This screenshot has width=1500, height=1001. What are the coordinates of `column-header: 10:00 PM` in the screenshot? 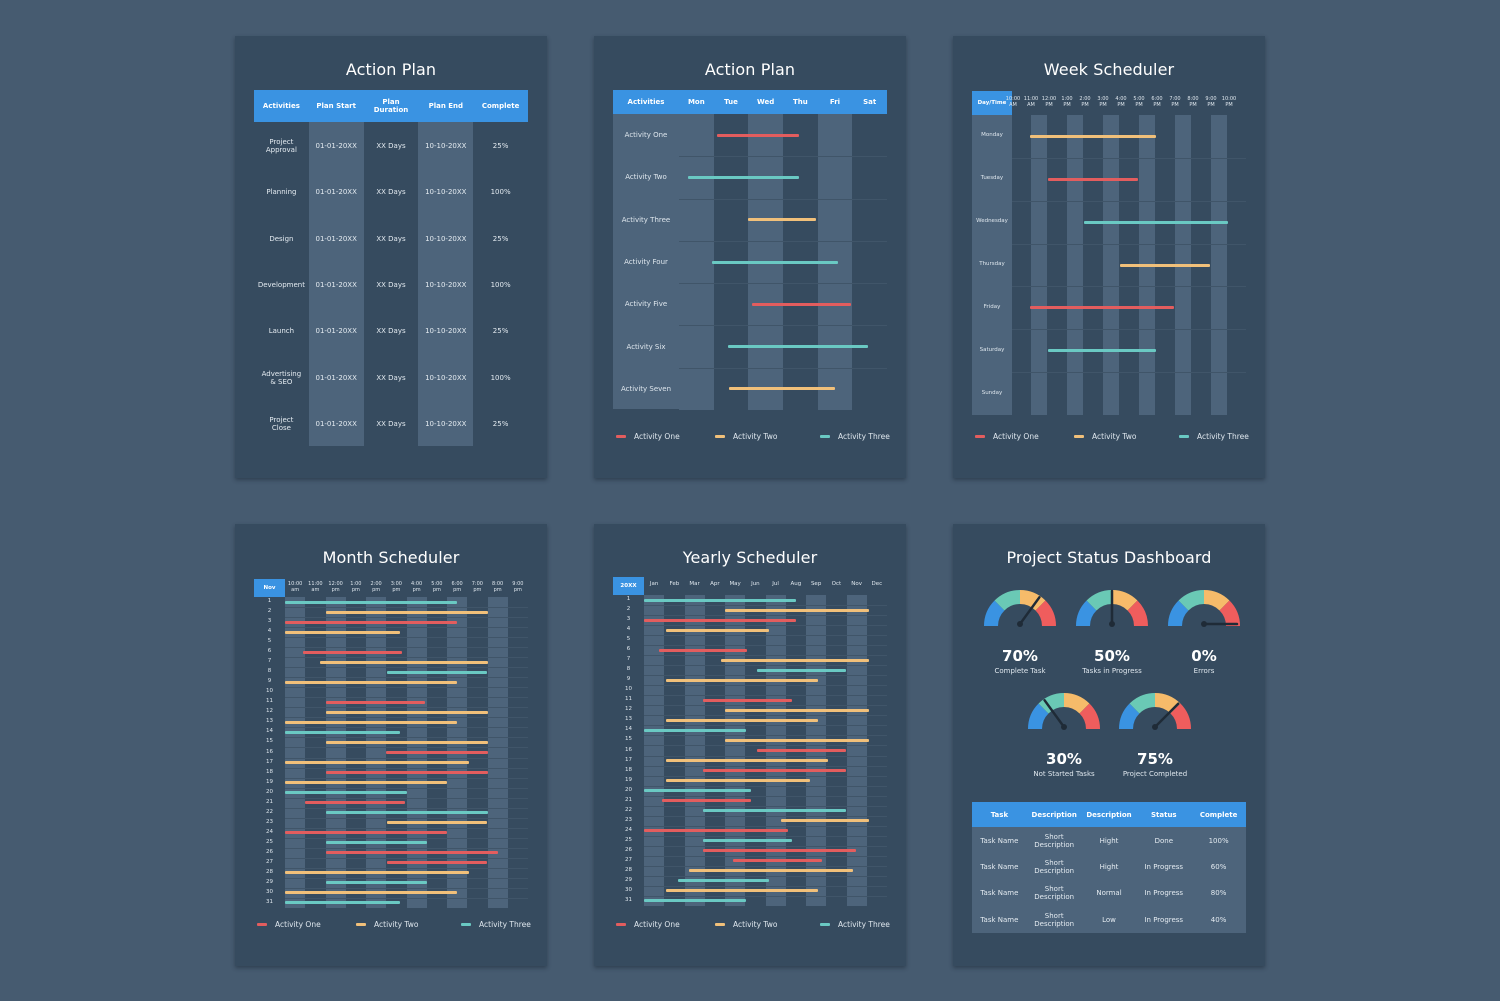 It's located at (1229, 102).